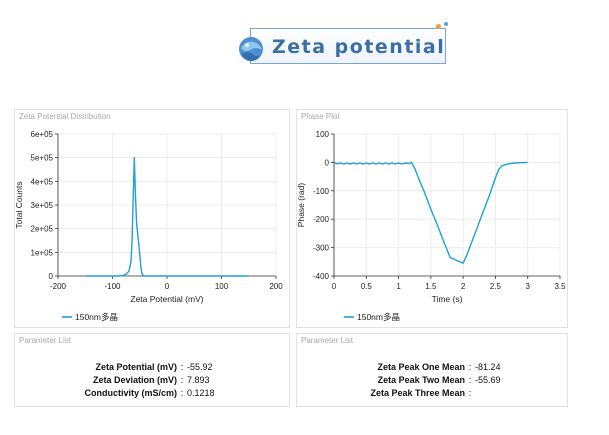 This screenshot has height=435, width=609. What do you see at coordinates (398, 286) in the screenshot?
I see `x-tick-label: 1` at bounding box center [398, 286].